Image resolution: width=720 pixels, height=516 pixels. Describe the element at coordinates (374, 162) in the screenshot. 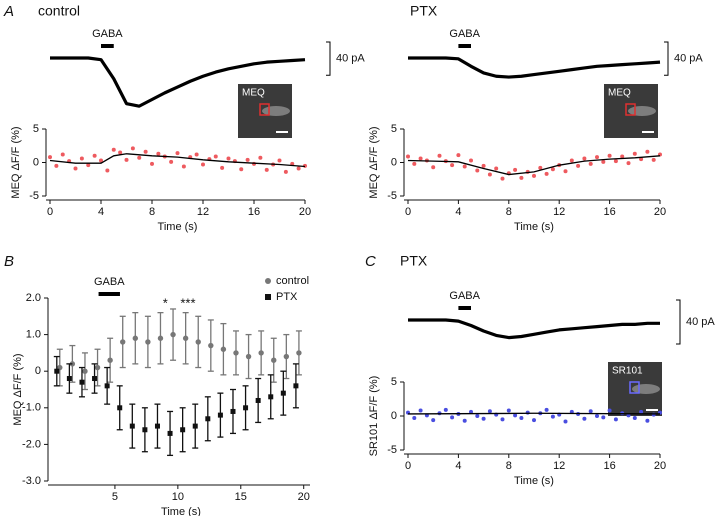

I see `y-axis-label: MEQ ΔF/F (%)` at that location.